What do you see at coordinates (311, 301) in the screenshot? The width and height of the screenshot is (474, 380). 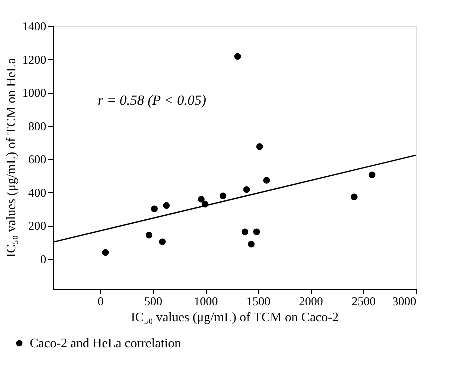 I see `x-tick-label: 2000` at bounding box center [311, 301].